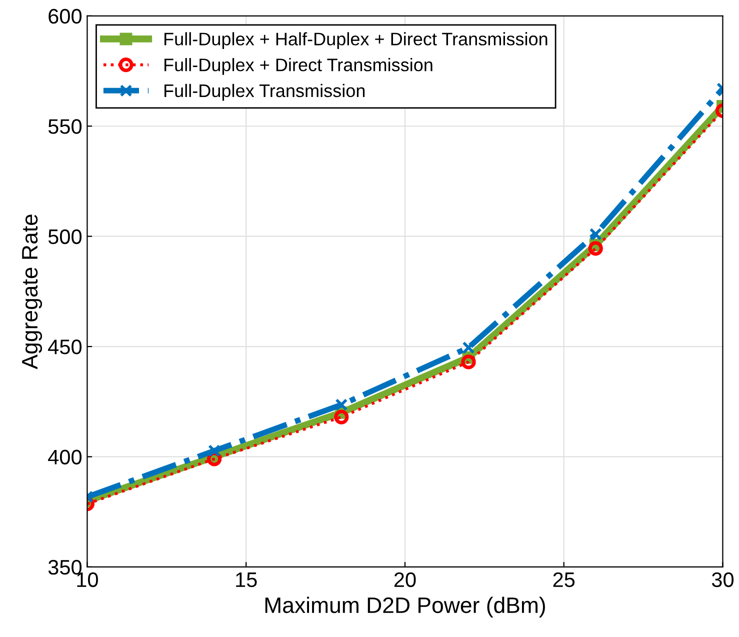  I want to click on y-tick-label: 400, so click(65, 457).